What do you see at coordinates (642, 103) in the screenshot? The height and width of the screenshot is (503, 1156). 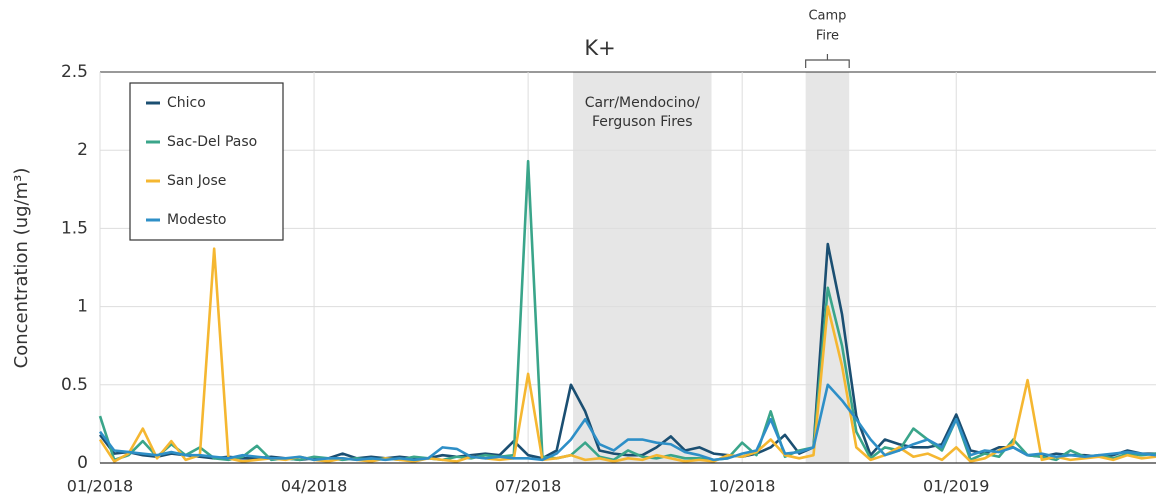 I see `region-label: Carr/Mendocino/` at bounding box center [642, 103].